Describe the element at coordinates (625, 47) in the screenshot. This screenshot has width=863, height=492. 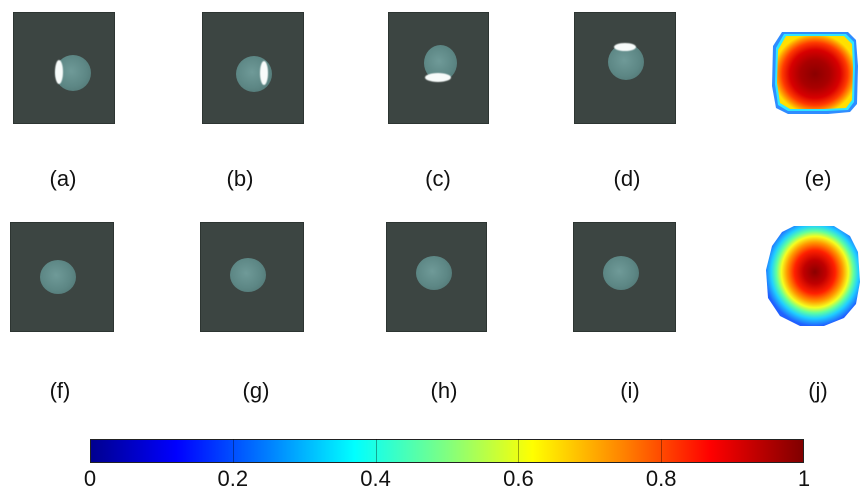
I see `highlight-top` at that location.